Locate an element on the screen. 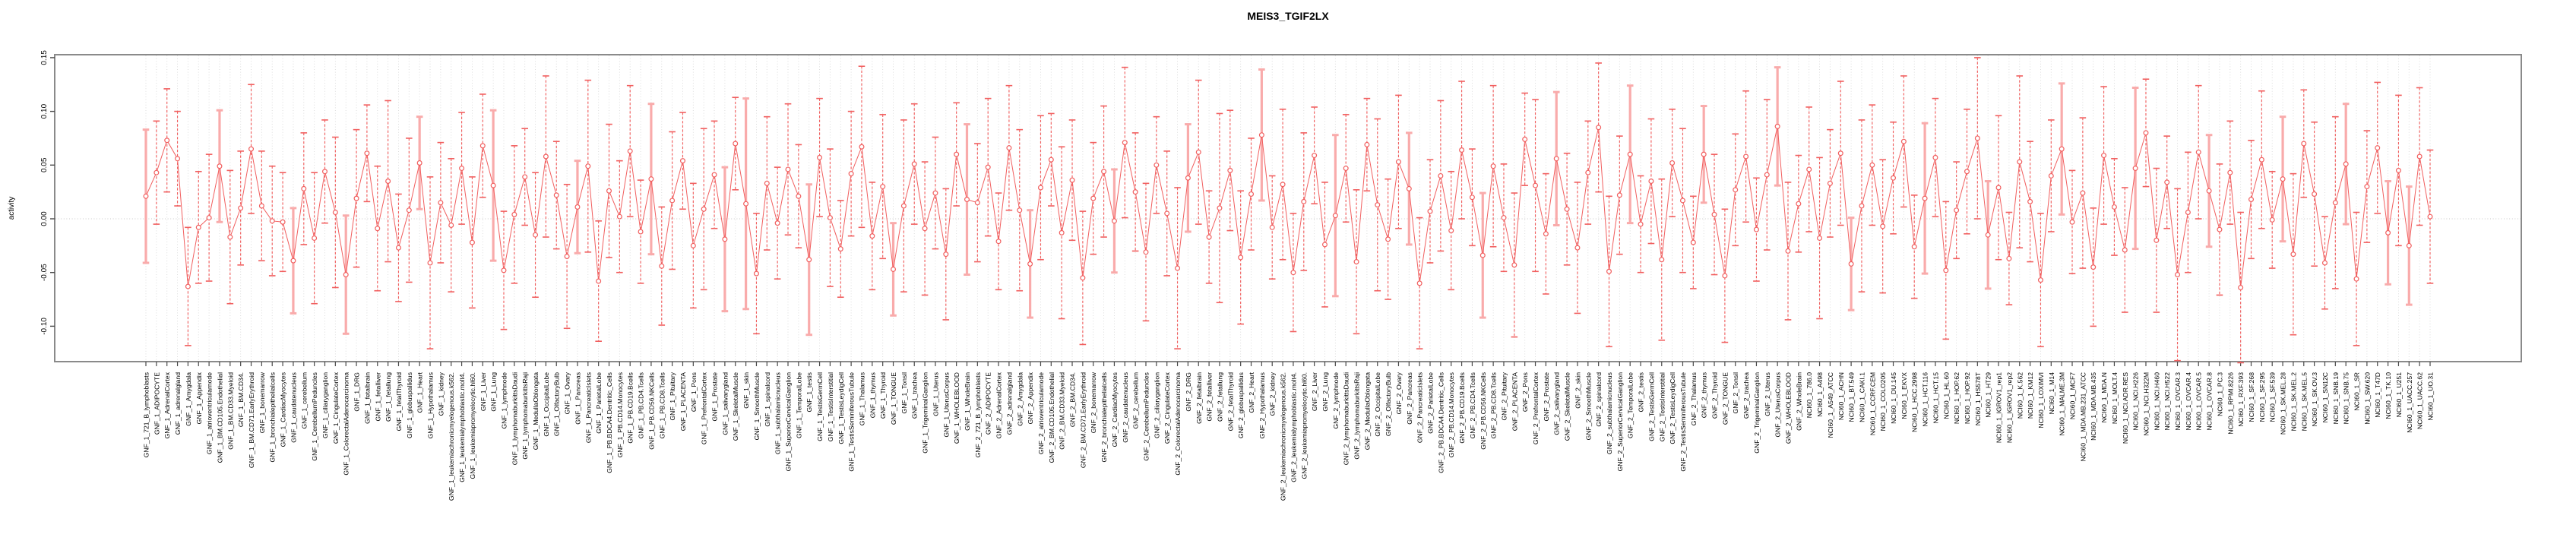  x-category-label: NCI60_1_SK.MEL.5 is located at coordinates (2304, 402).